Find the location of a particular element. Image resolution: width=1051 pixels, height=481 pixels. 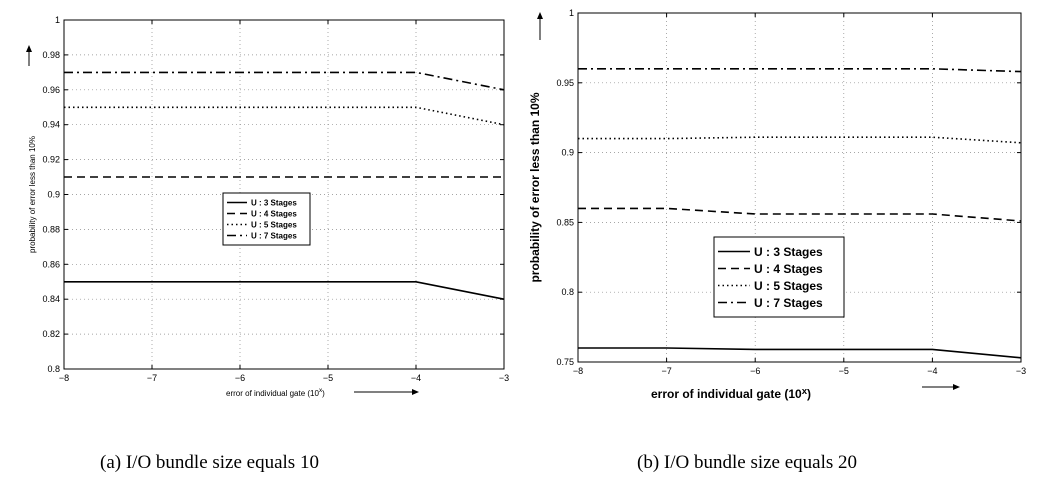

y-tick-label: 0.95 is located at coordinates (565, 83).